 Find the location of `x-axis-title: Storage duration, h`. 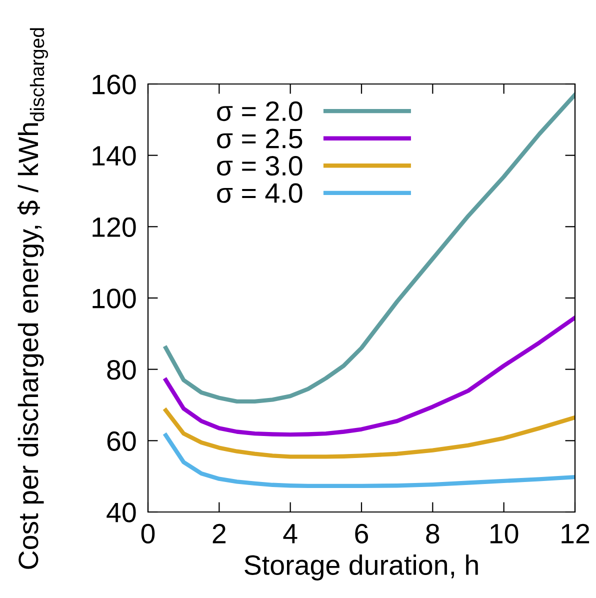

x-axis-title: Storage duration, h is located at coordinates (361, 567).